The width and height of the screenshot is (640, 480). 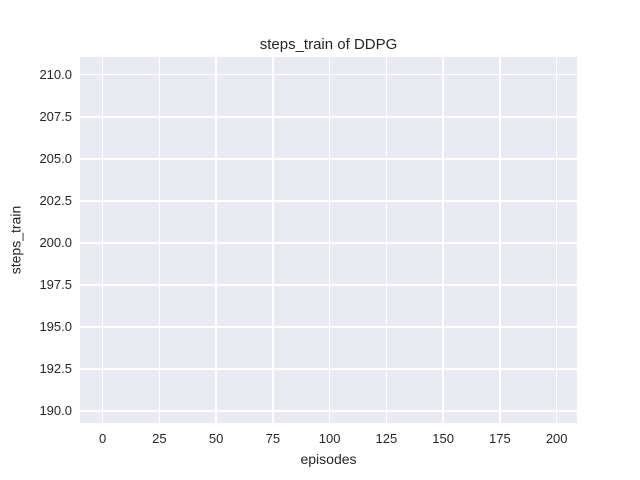 What do you see at coordinates (55, 158) in the screenshot?
I see `y-tick-label: 205.0` at bounding box center [55, 158].